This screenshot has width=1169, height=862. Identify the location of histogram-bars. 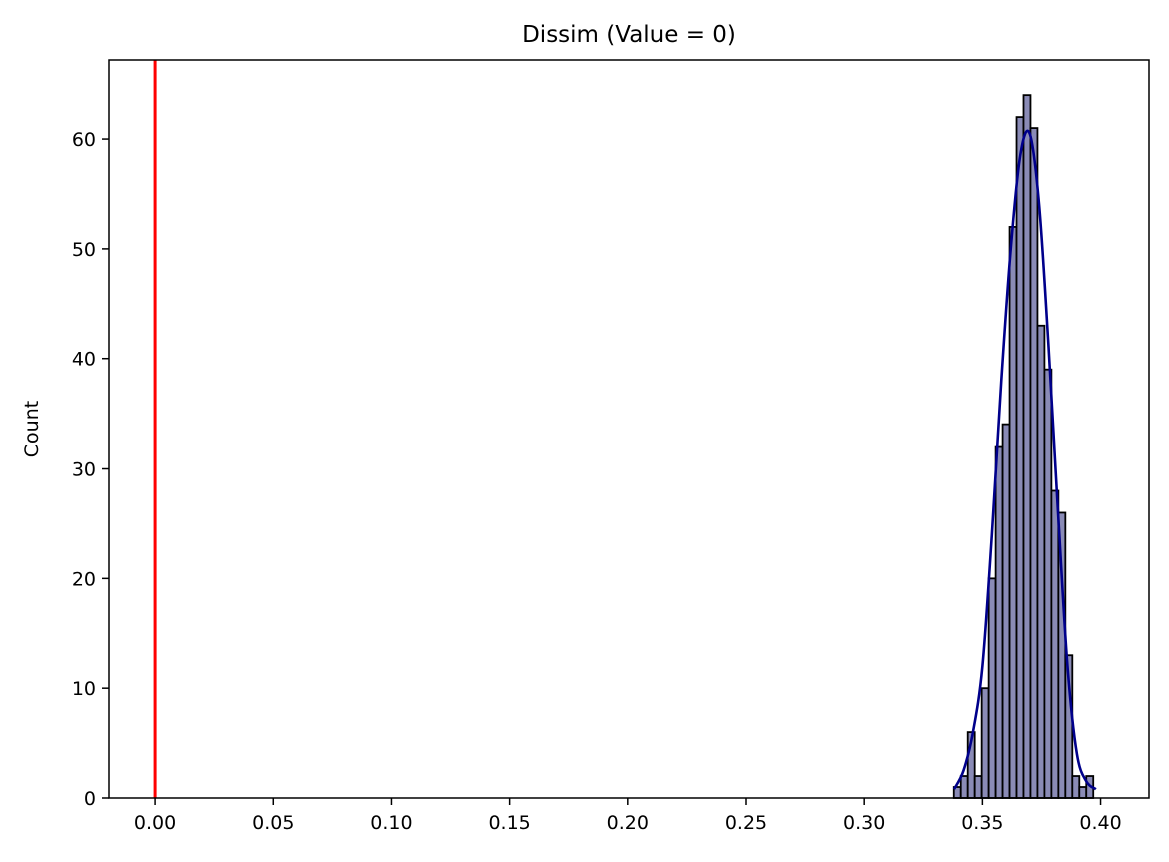
(1023, 446).